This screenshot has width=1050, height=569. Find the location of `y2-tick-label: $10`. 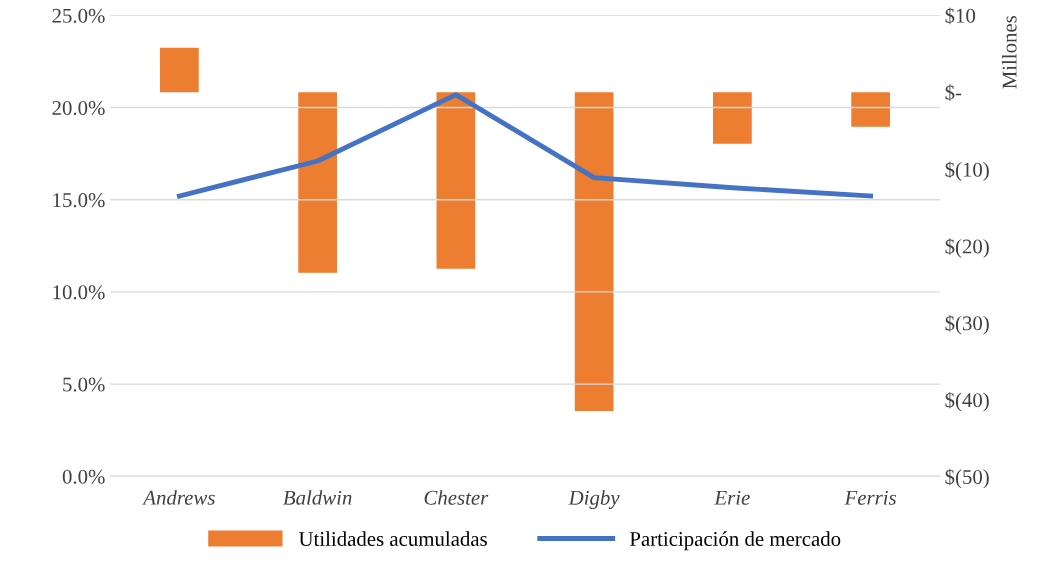

y2-tick-label: $10 is located at coordinates (960, 16).